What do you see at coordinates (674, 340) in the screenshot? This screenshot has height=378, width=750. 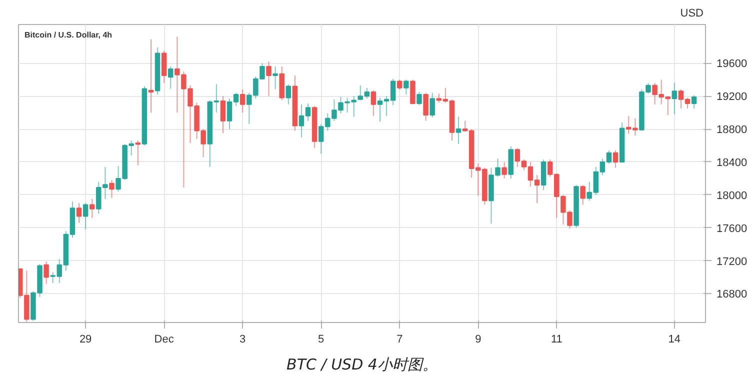 I see `x-tick-label: 14` at bounding box center [674, 340].